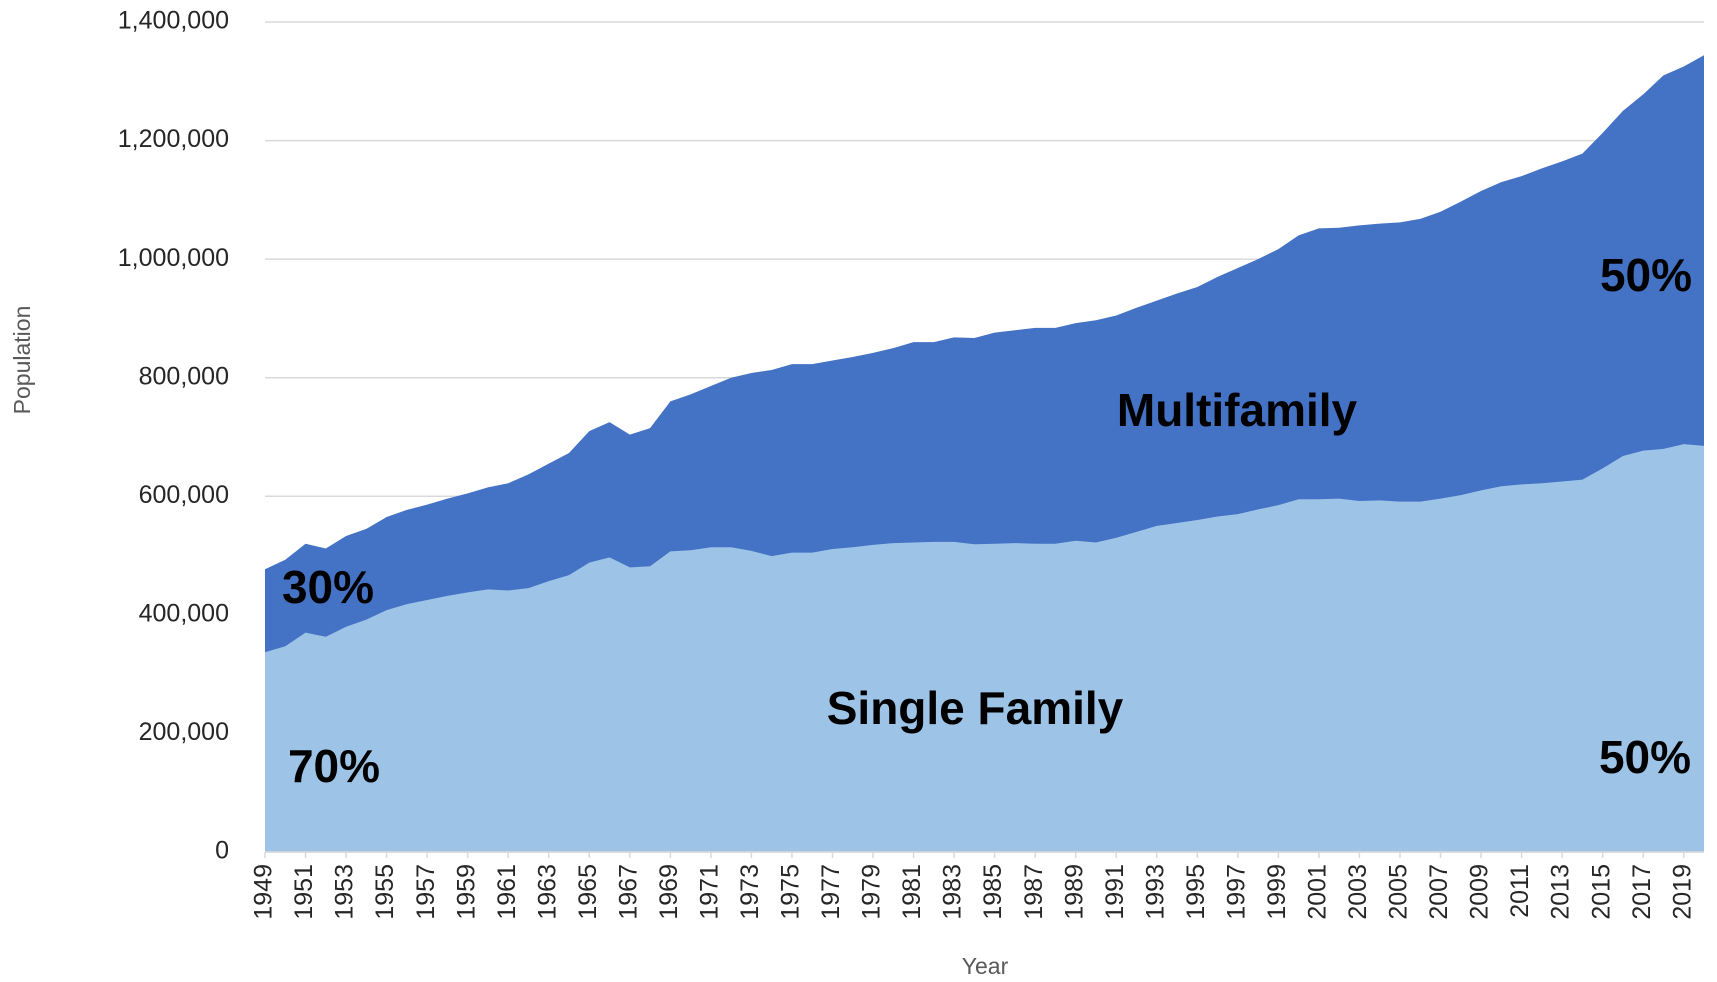 This screenshot has height=982, width=1717. What do you see at coordinates (1237, 410) in the screenshot?
I see `series-label: Multifamily` at bounding box center [1237, 410].